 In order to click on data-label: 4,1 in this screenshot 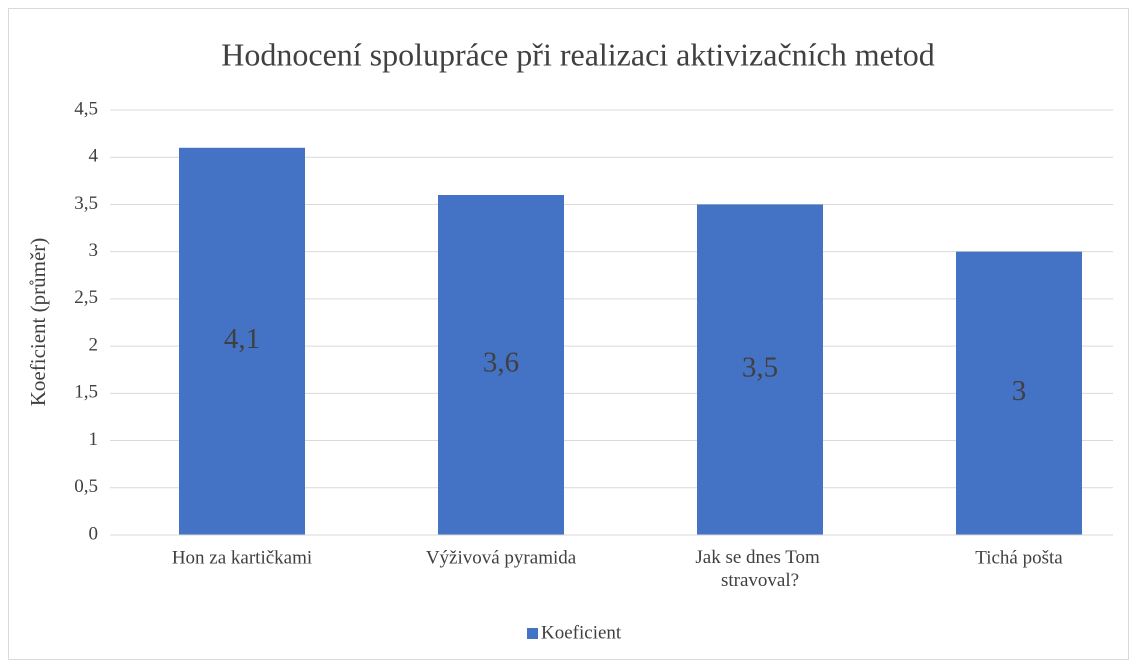, I will do `click(242, 339)`.